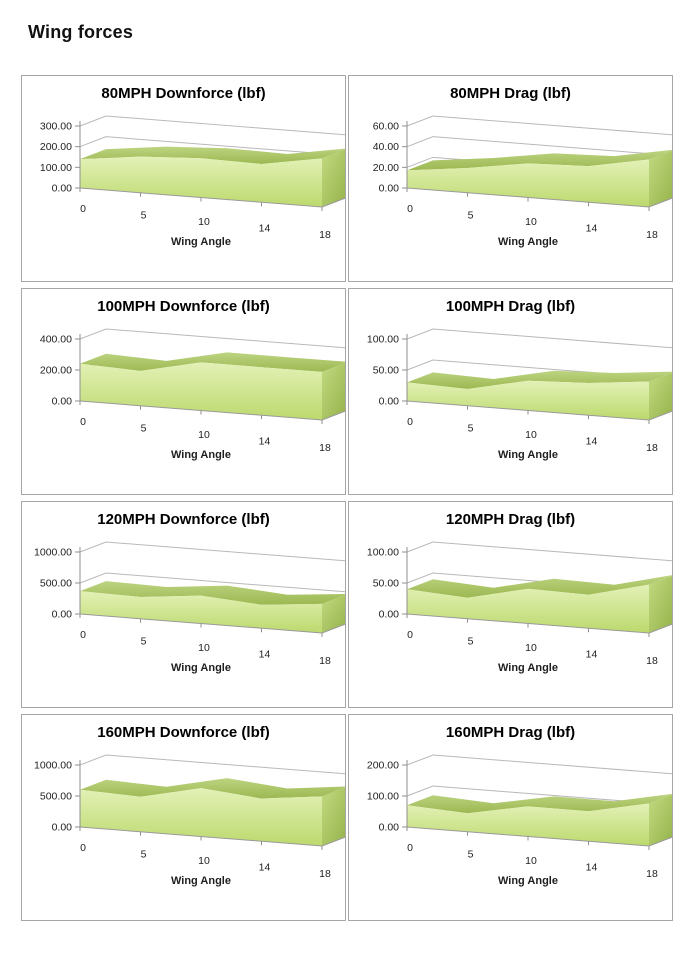  I want to click on y-tick-label: 400.00, so click(56, 340).